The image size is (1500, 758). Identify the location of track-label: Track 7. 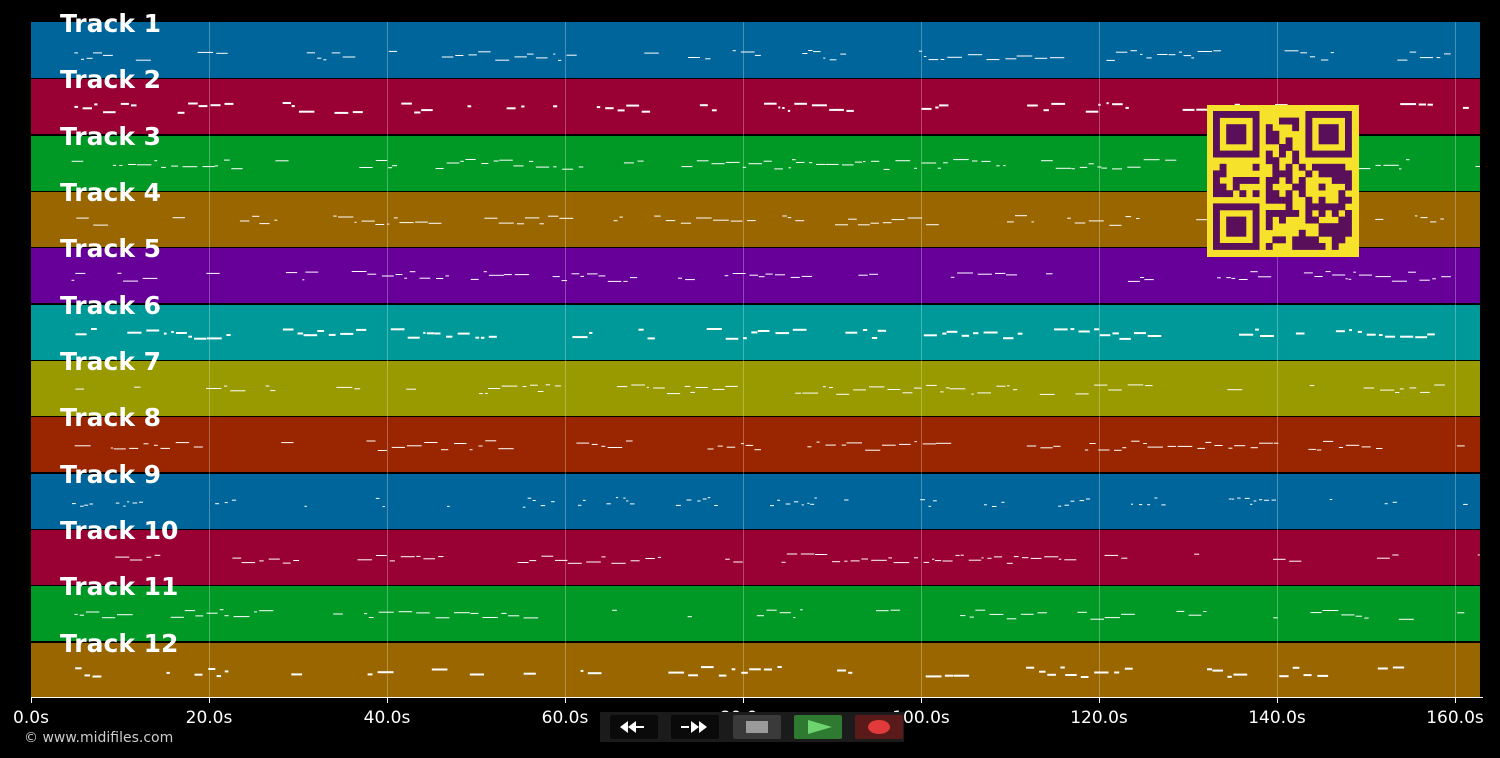
(111, 361).